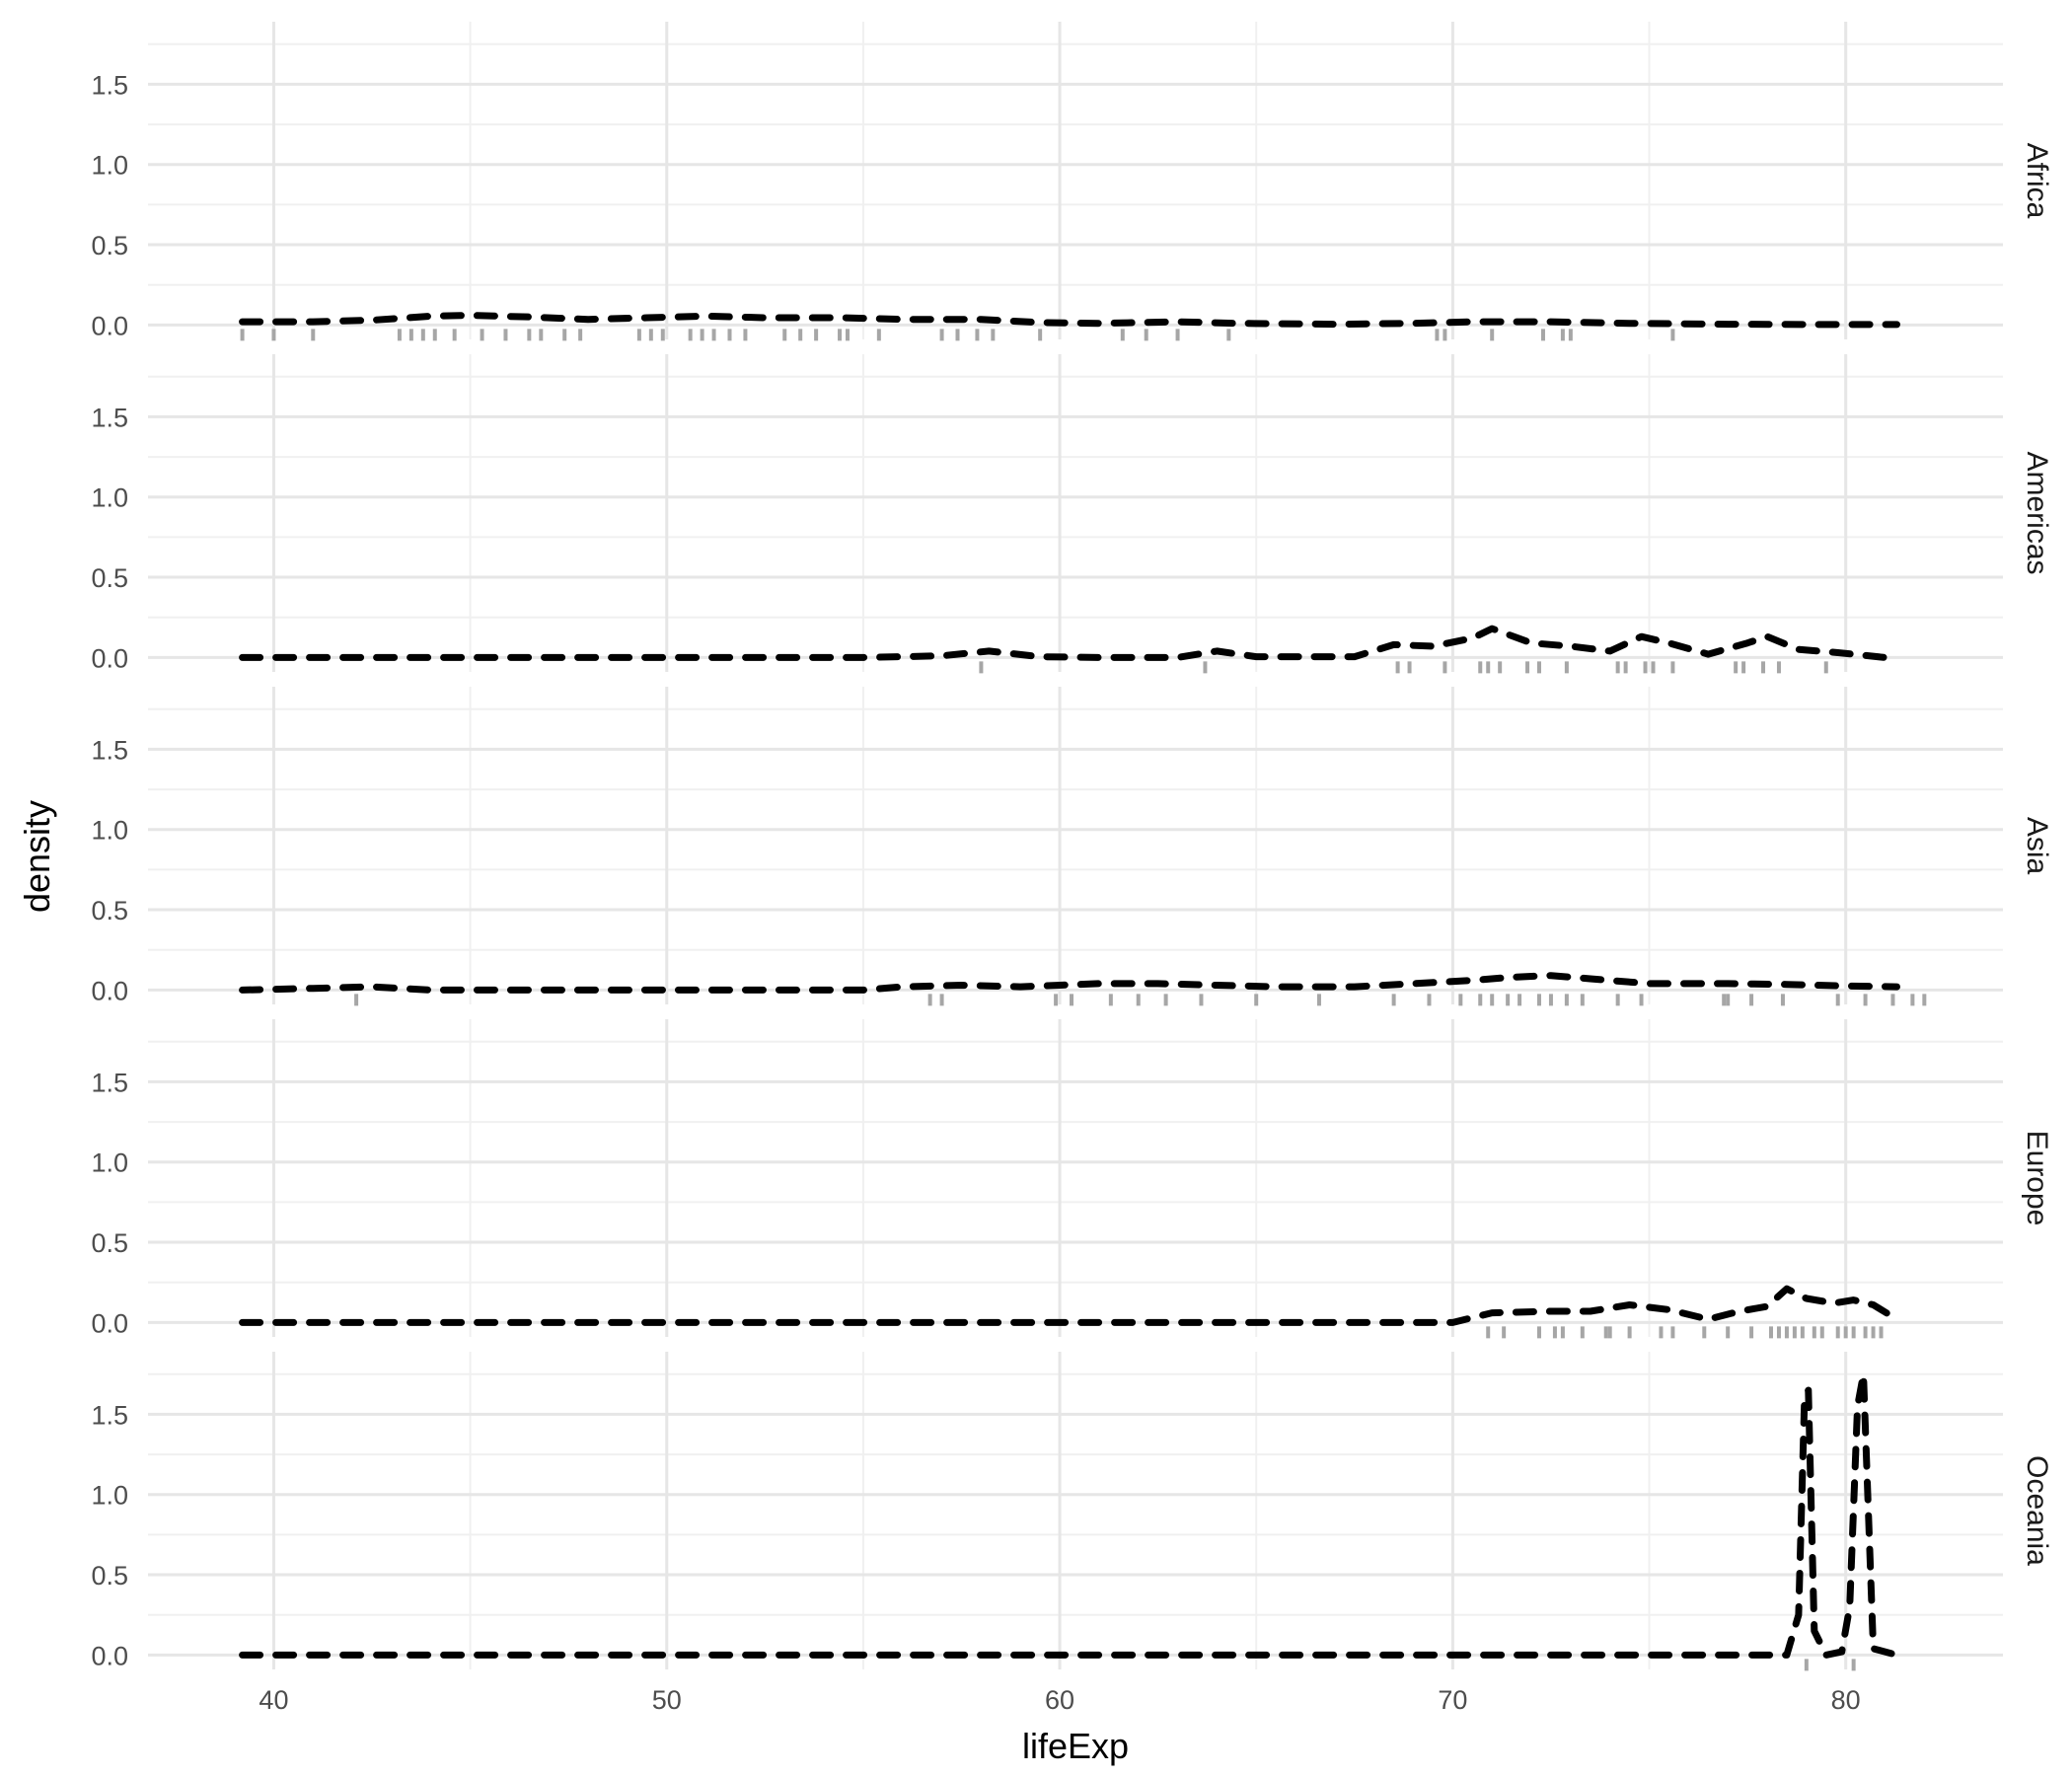  Describe the element at coordinates (274, 1700) in the screenshot. I see `x-tick-label: 40` at that location.